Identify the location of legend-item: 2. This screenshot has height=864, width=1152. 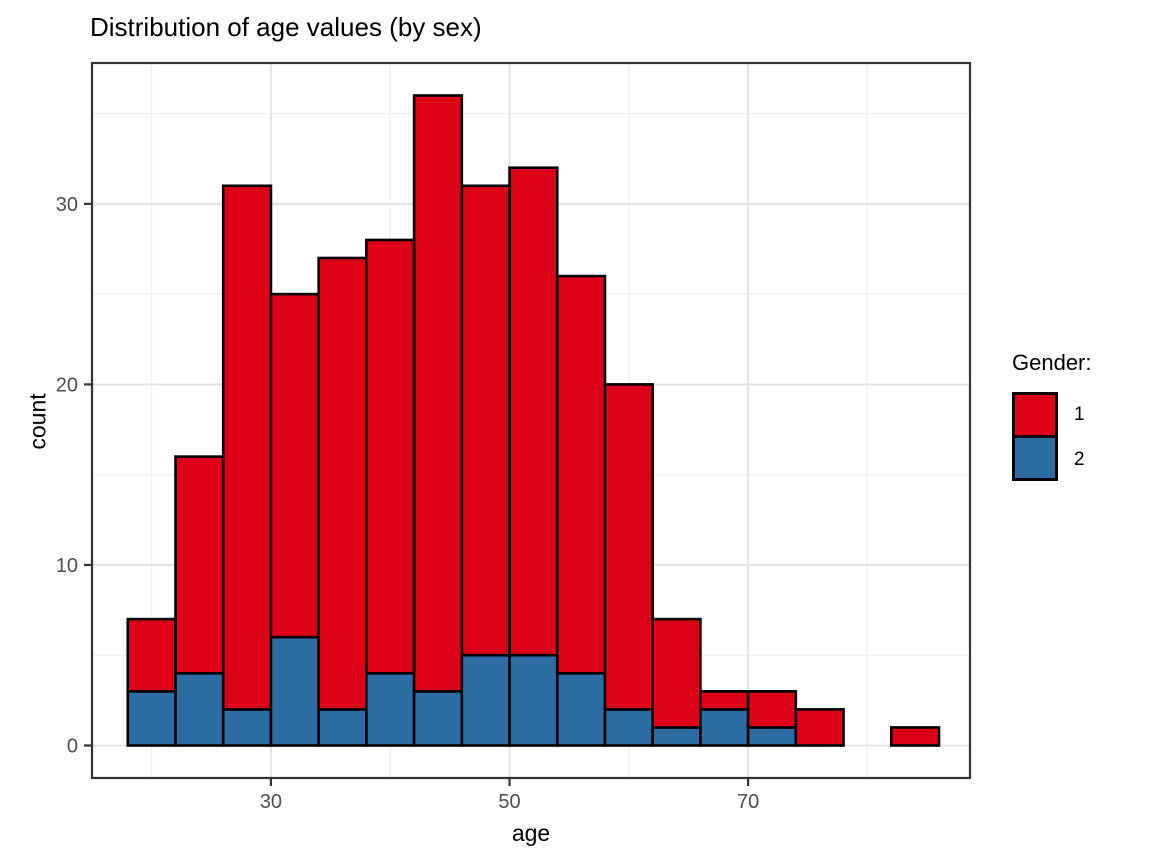
(1052, 458).